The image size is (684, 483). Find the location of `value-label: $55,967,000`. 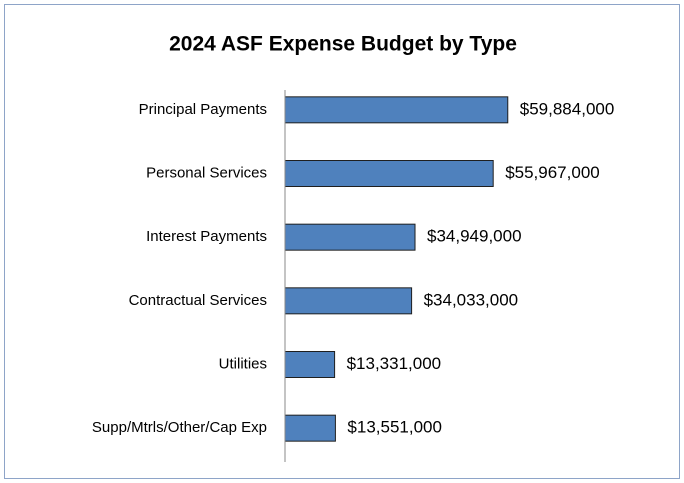

value-label: $55,967,000 is located at coordinates (552, 172).